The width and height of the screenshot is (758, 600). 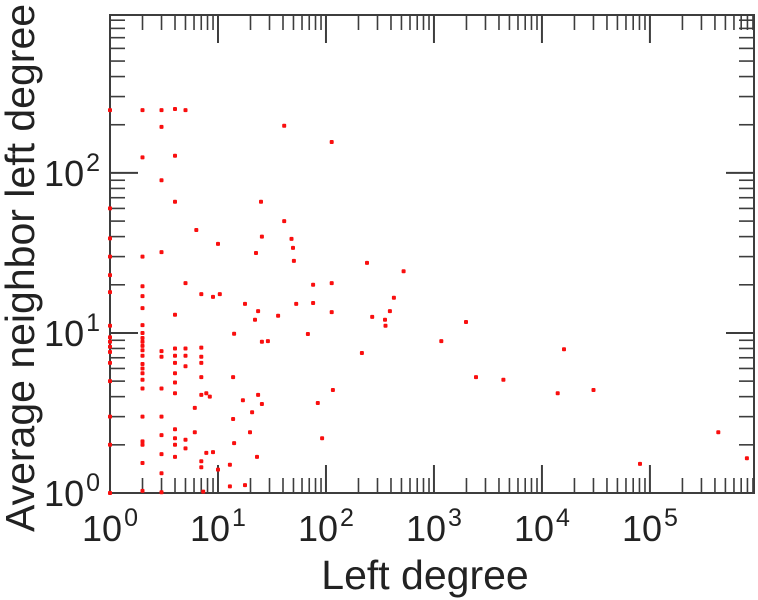 What do you see at coordinates (218, 526) in the screenshot?
I see `x-tick-label-1: 10¹` at bounding box center [218, 526].